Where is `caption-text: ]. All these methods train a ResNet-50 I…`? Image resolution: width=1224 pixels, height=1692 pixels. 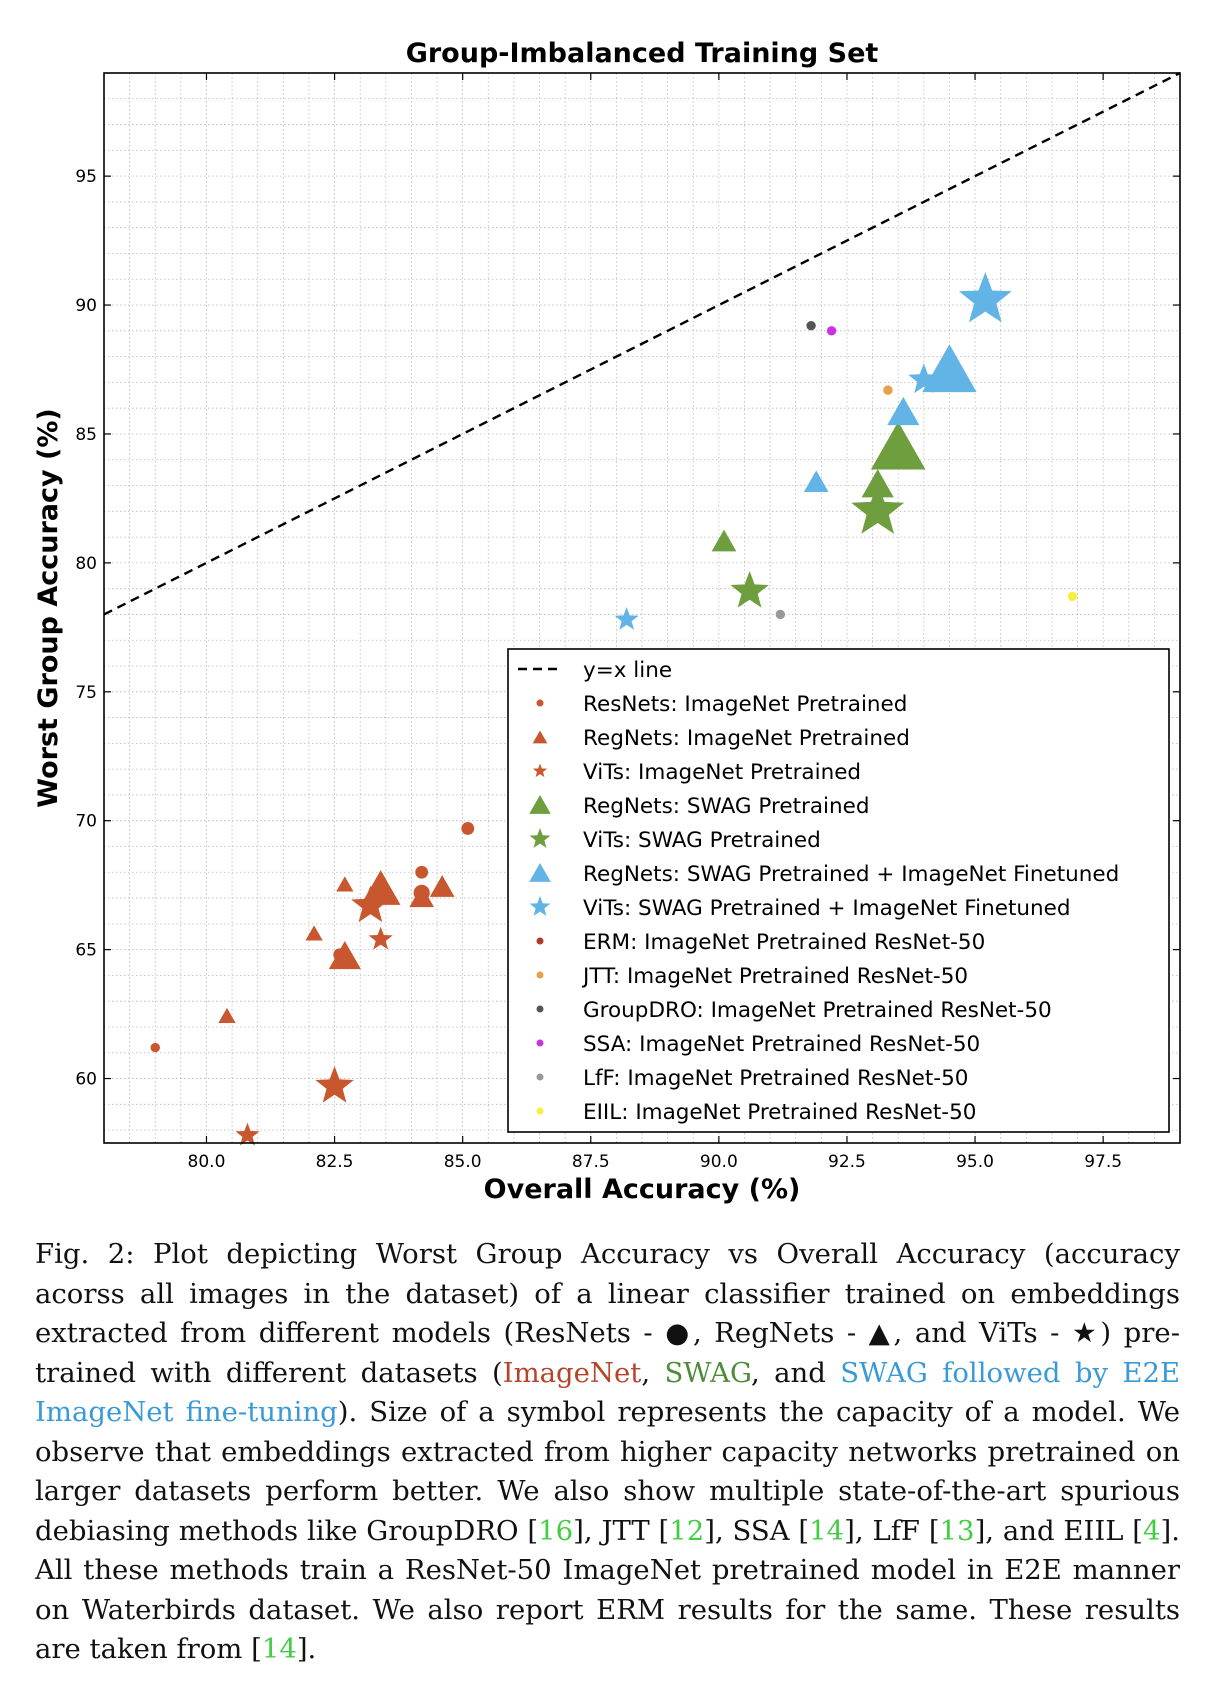
caption-text: ]. All these methods train a ResNet-50 I… is located at coordinates (608, 1590).